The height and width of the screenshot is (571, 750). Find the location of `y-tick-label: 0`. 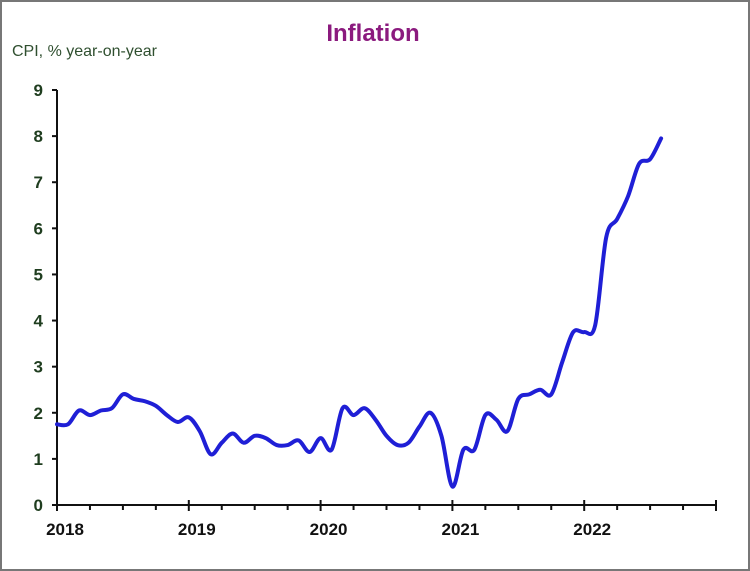

y-tick-label: 0 is located at coordinates (38, 505).